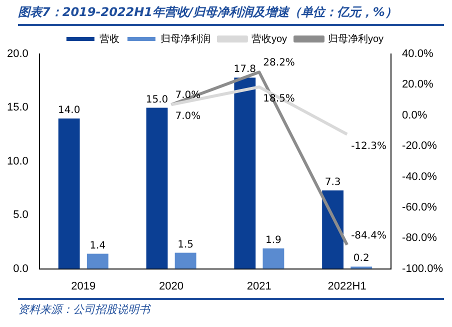 The height and width of the screenshot is (327, 452). I want to click on y-tick-label: 20.0, so click(17, 54).